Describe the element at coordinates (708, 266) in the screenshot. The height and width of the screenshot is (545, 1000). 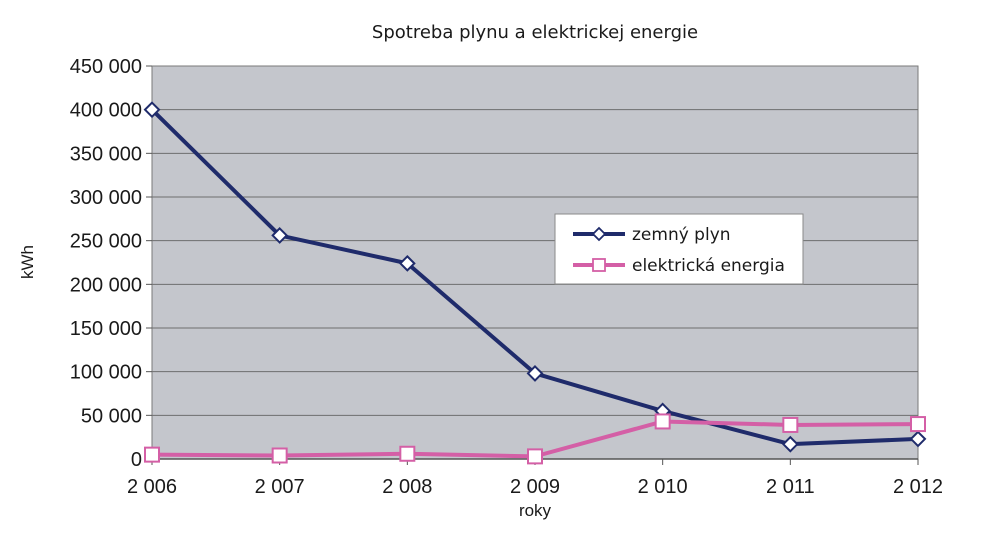
I see `legend-label-elektricka-energia: elektrická energia` at that location.